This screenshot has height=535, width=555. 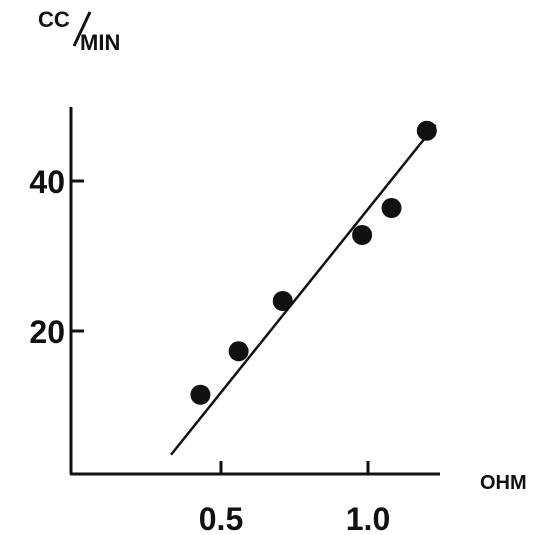 I want to click on y-axis-title-slash, so click(x=82, y=29).